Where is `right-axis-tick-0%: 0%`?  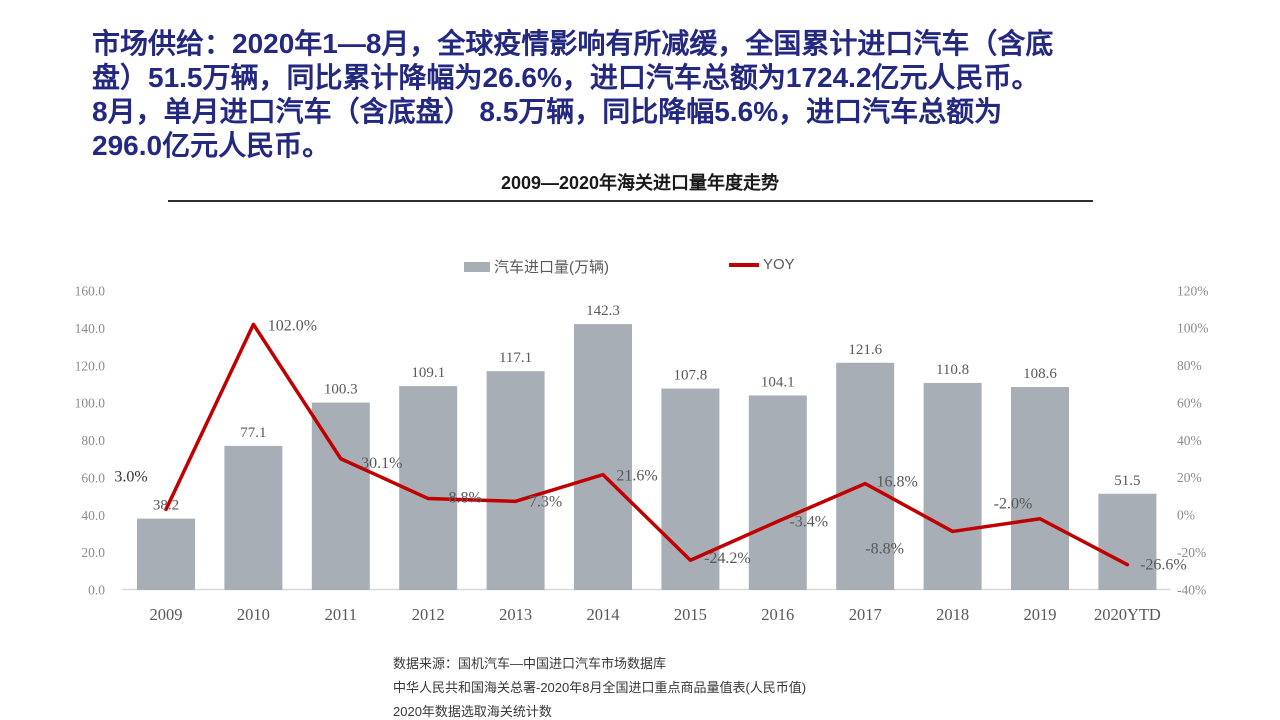
right-axis-tick-0%: 0% is located at coordinates (1186, 515).